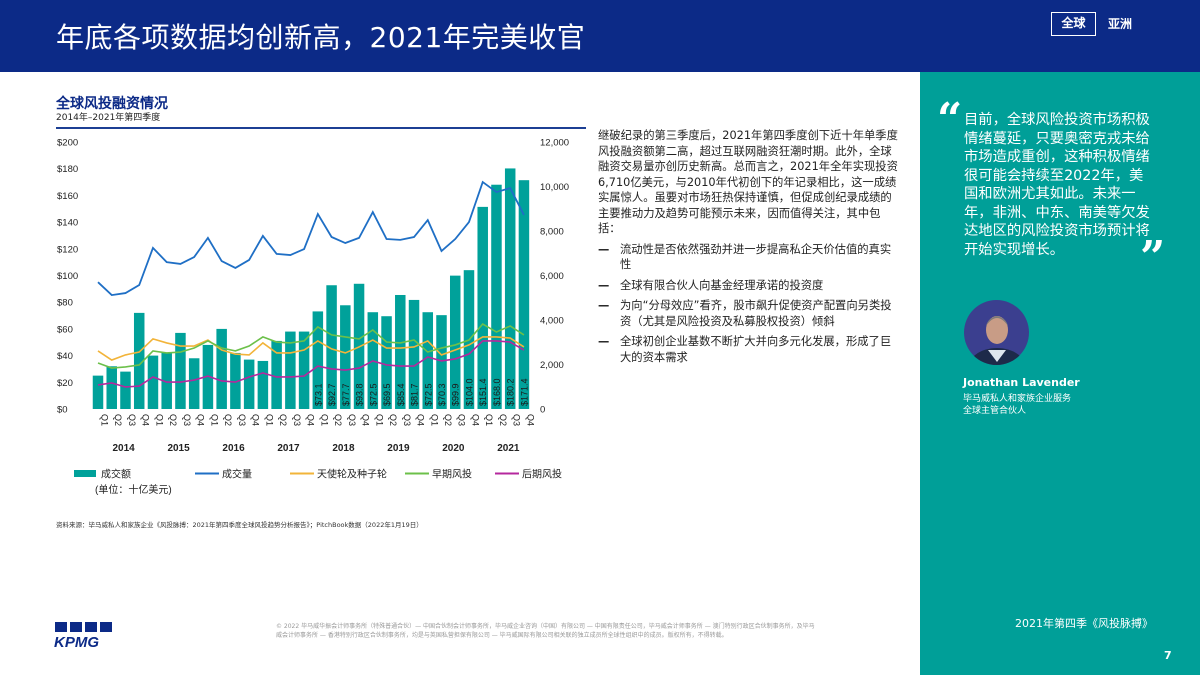 The width and height of the screenshot is (1200, 675). What do you see at coordinates (600, 36) in the screenshot?
I see `header-bar: 年底各项数据均创新高，2021年完美收官 全球 亚洲` at bounding box center [600, 36].